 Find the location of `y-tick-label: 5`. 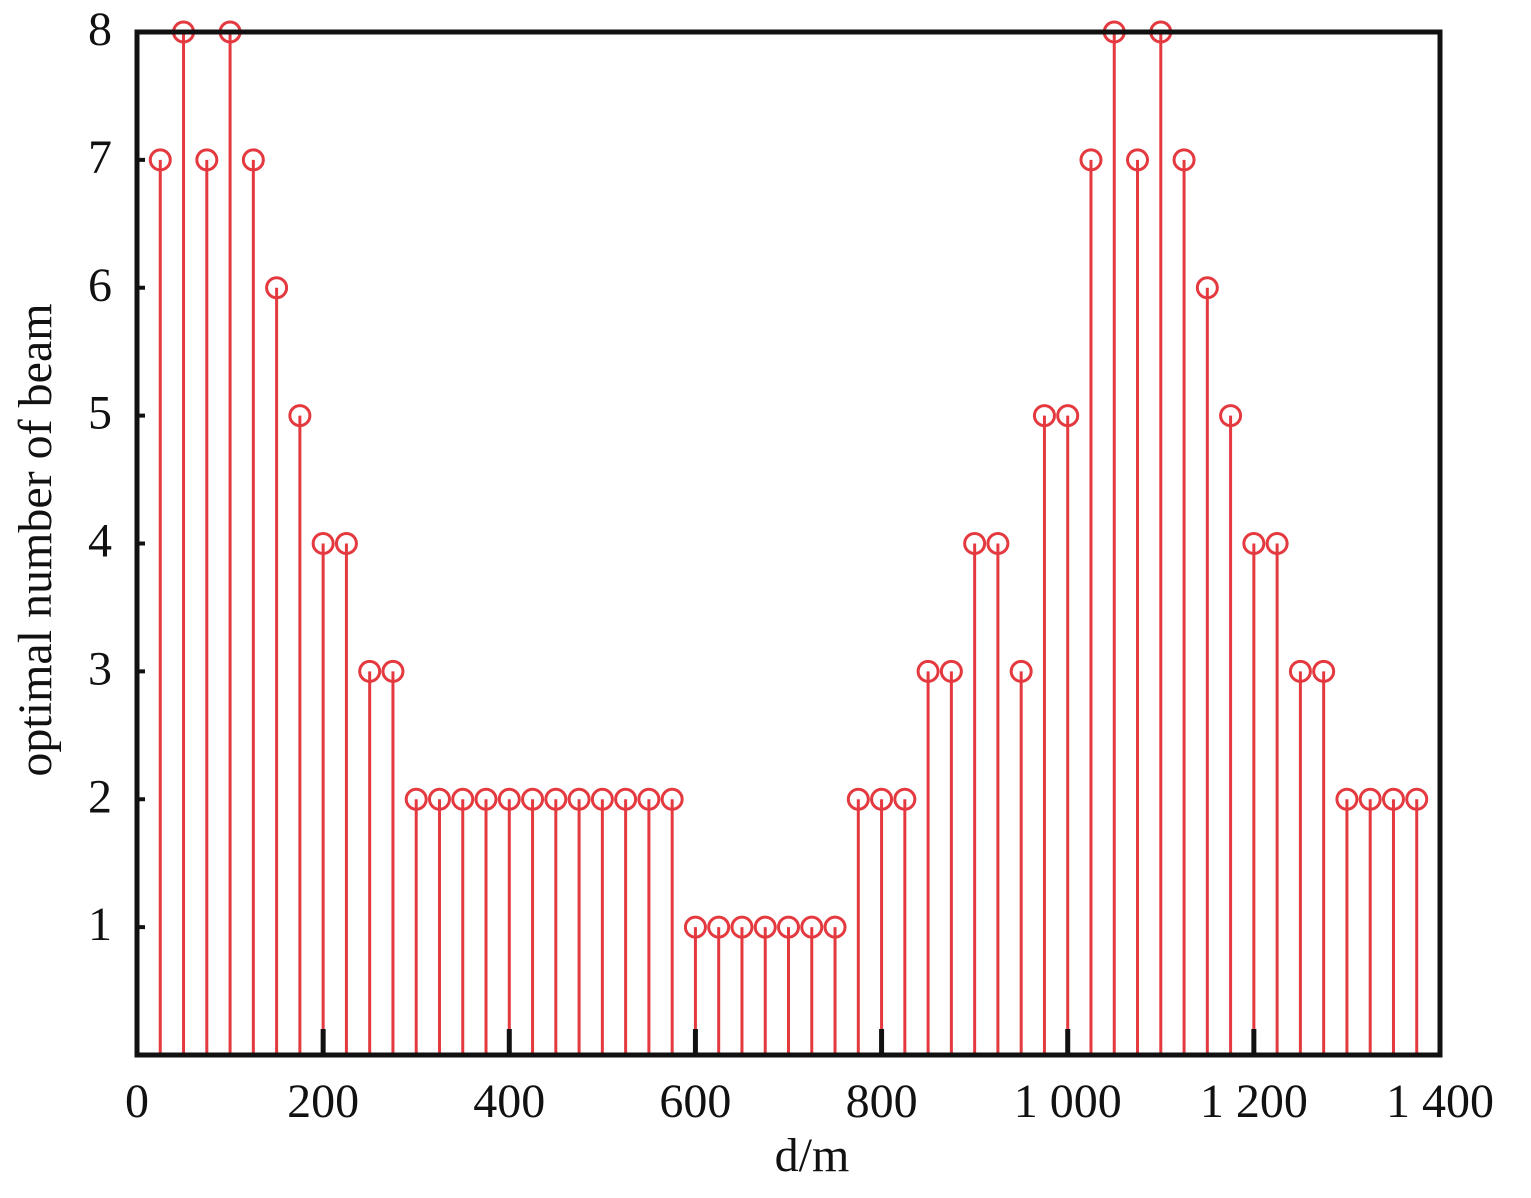

y-tick-label: 5 is located at coordinates (100, 413).